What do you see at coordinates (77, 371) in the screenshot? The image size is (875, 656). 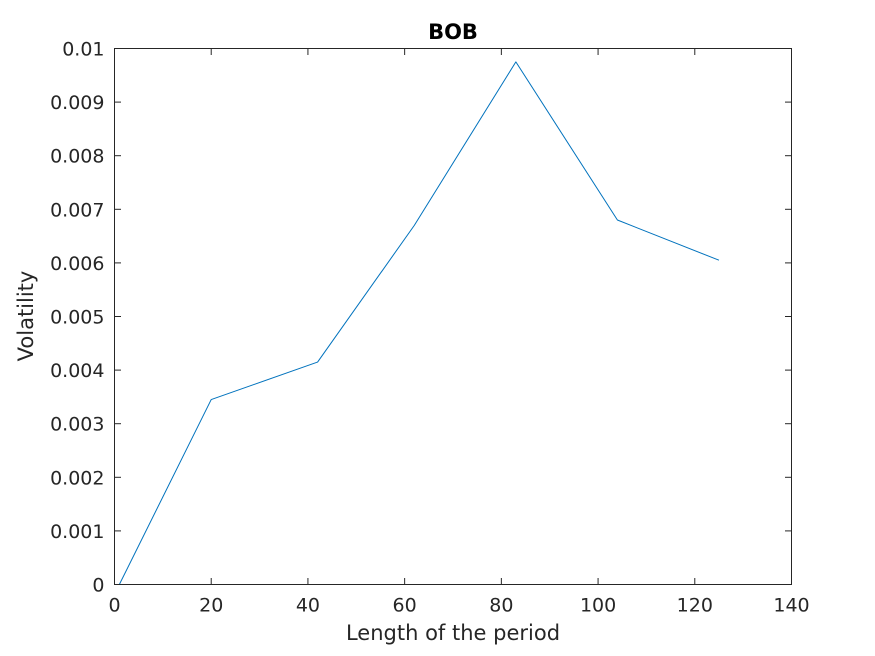 I see `y-tick-label: 0.004` at bounding box center [77, 371].